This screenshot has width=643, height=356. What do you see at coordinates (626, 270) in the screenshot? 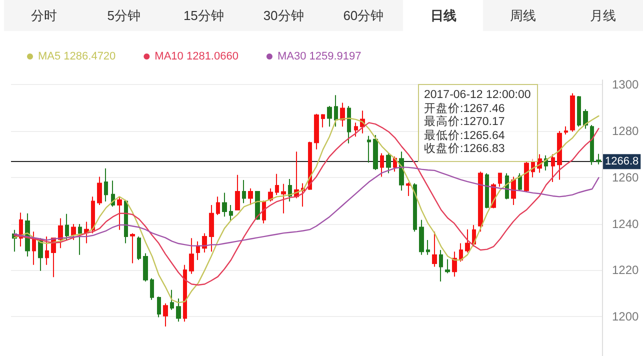
I see `y-tick-label: 1220` at bounding box center [626, 270].